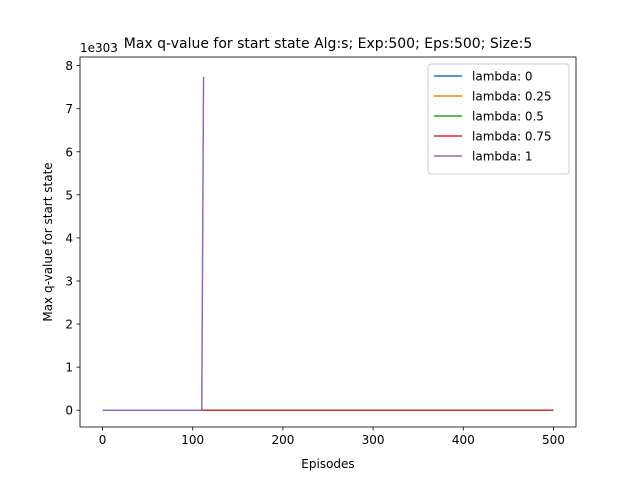 This screenshot has width=640, height=480. Describe the element at coordinates (512, 97) in the screenshot. I see `legend-label-1: lambda: 0.25` at that location.